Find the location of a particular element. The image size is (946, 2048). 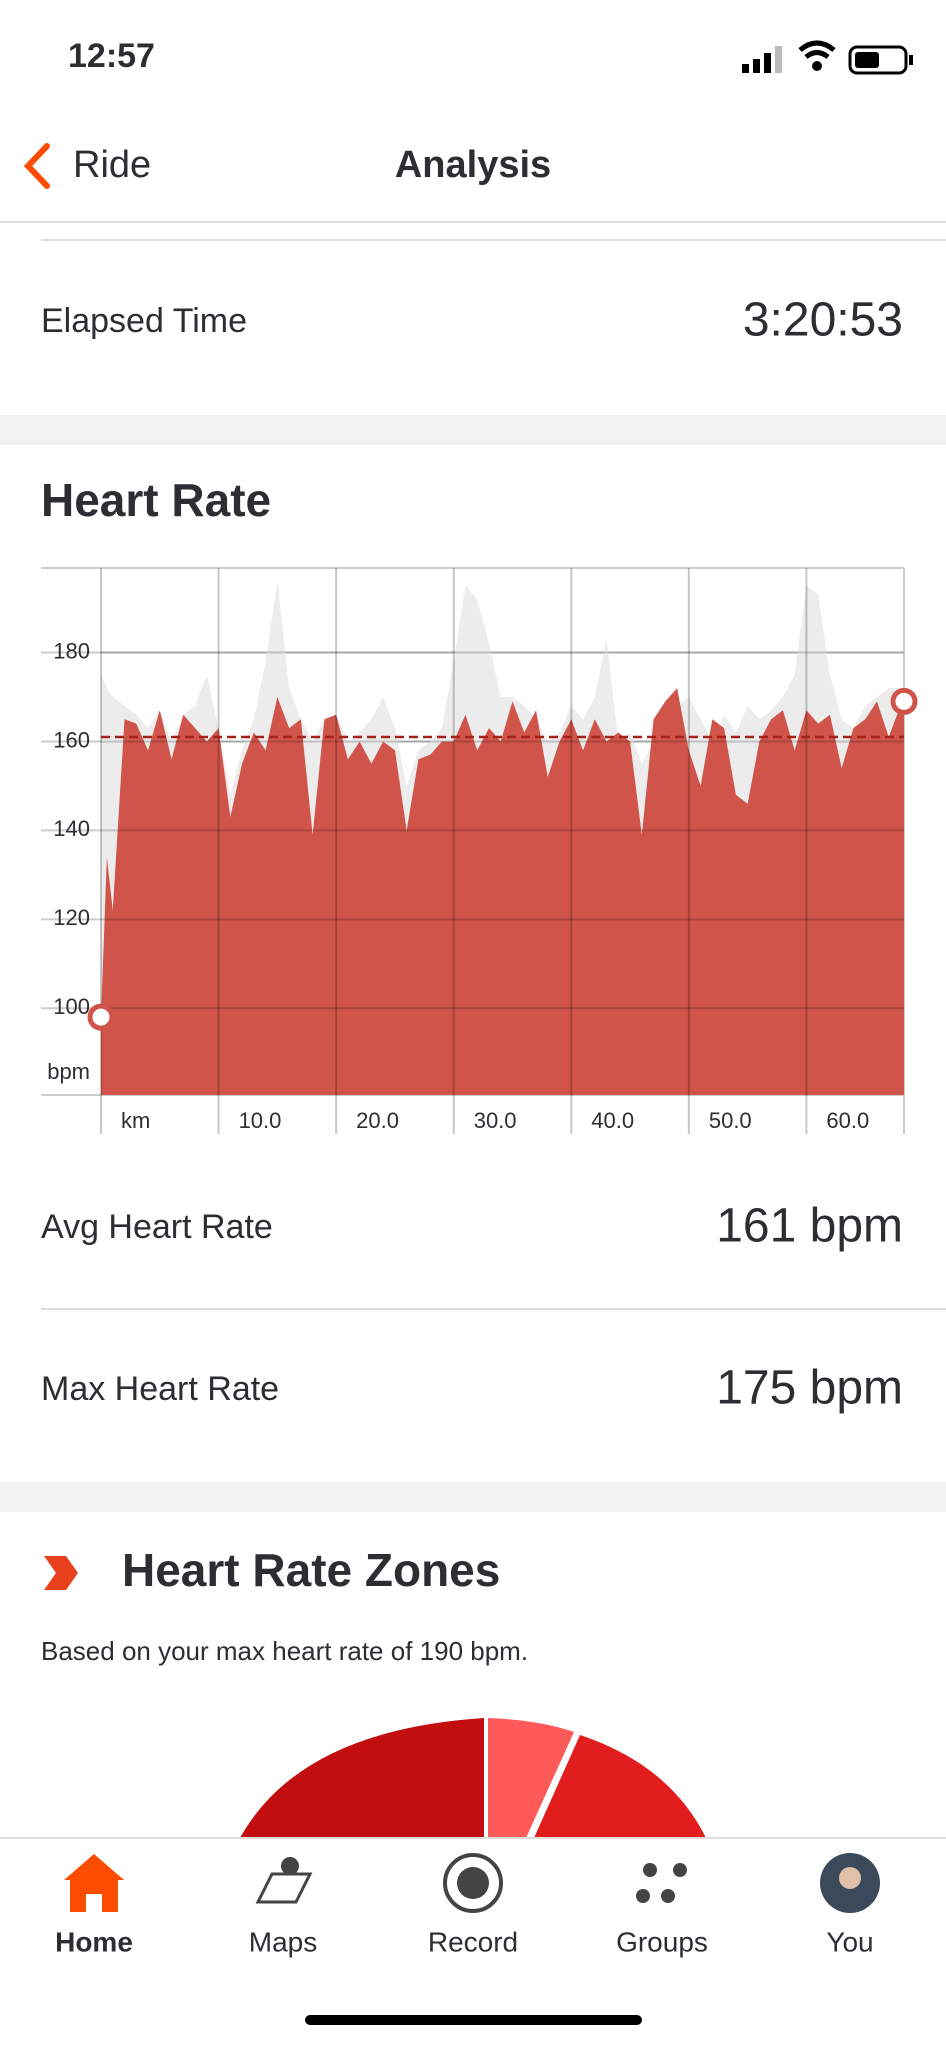

x-tick-label: 20.0 is located at coordinates (377, 1120).